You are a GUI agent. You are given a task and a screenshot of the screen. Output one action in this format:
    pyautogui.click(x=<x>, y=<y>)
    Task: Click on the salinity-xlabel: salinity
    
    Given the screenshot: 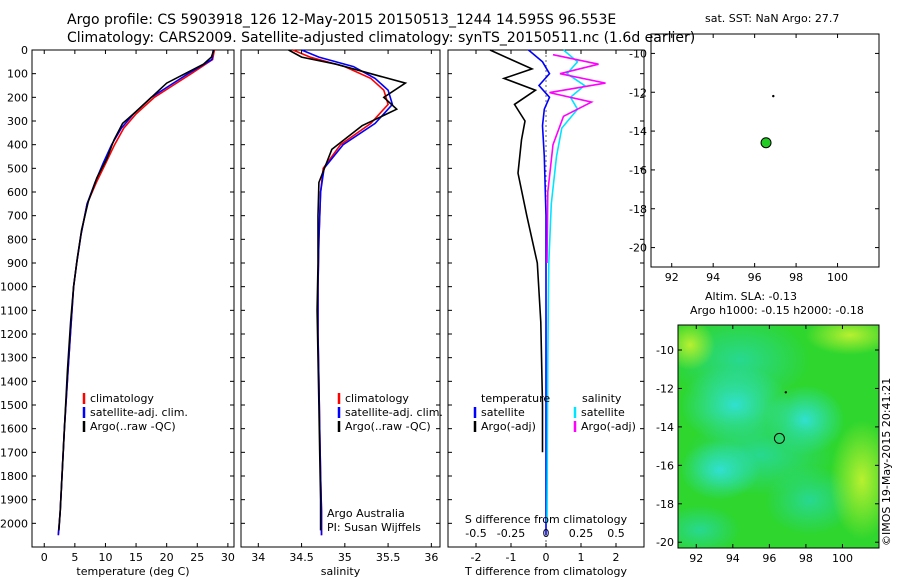 What is the action you would take?
    pyautogui.click(x=341, y=571)
    